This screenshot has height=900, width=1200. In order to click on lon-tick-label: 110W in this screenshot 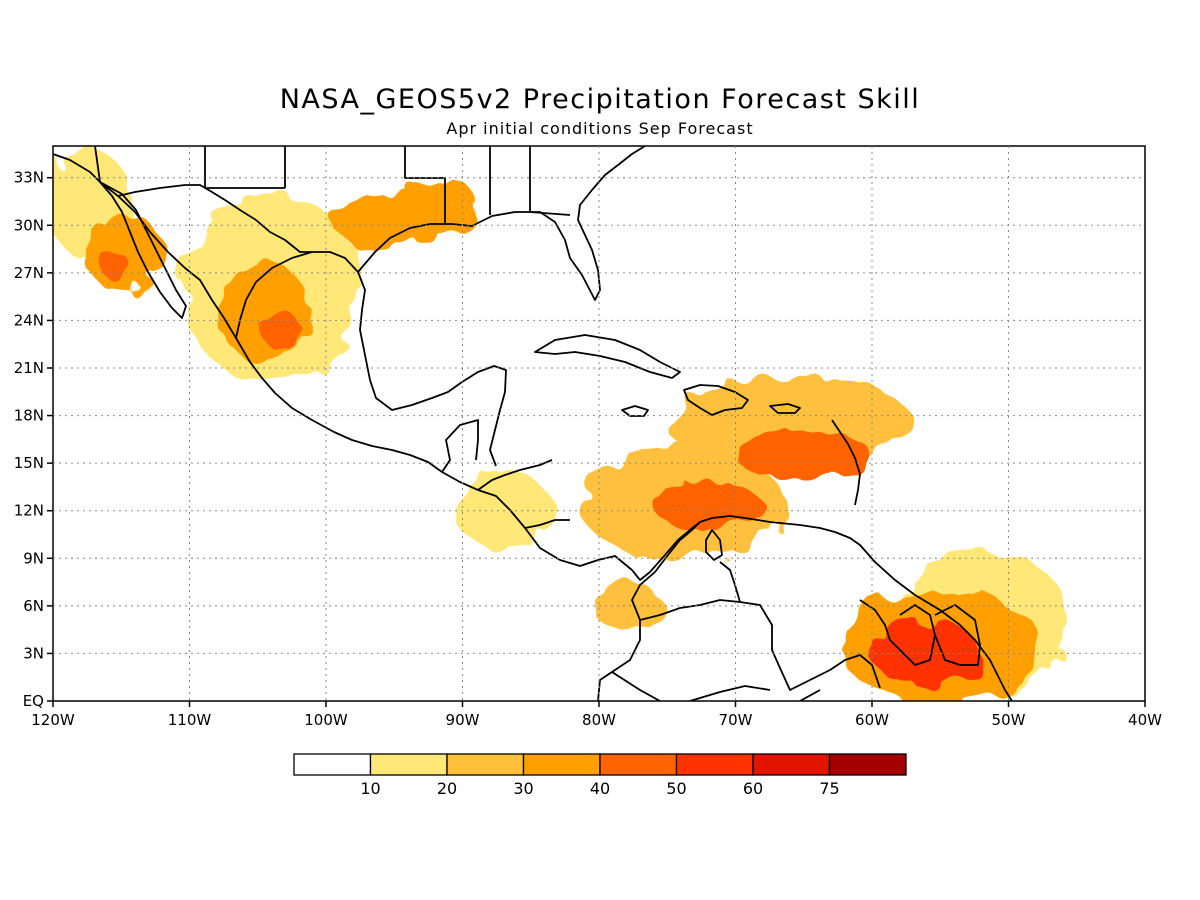, I will do `click(190, 720)`.